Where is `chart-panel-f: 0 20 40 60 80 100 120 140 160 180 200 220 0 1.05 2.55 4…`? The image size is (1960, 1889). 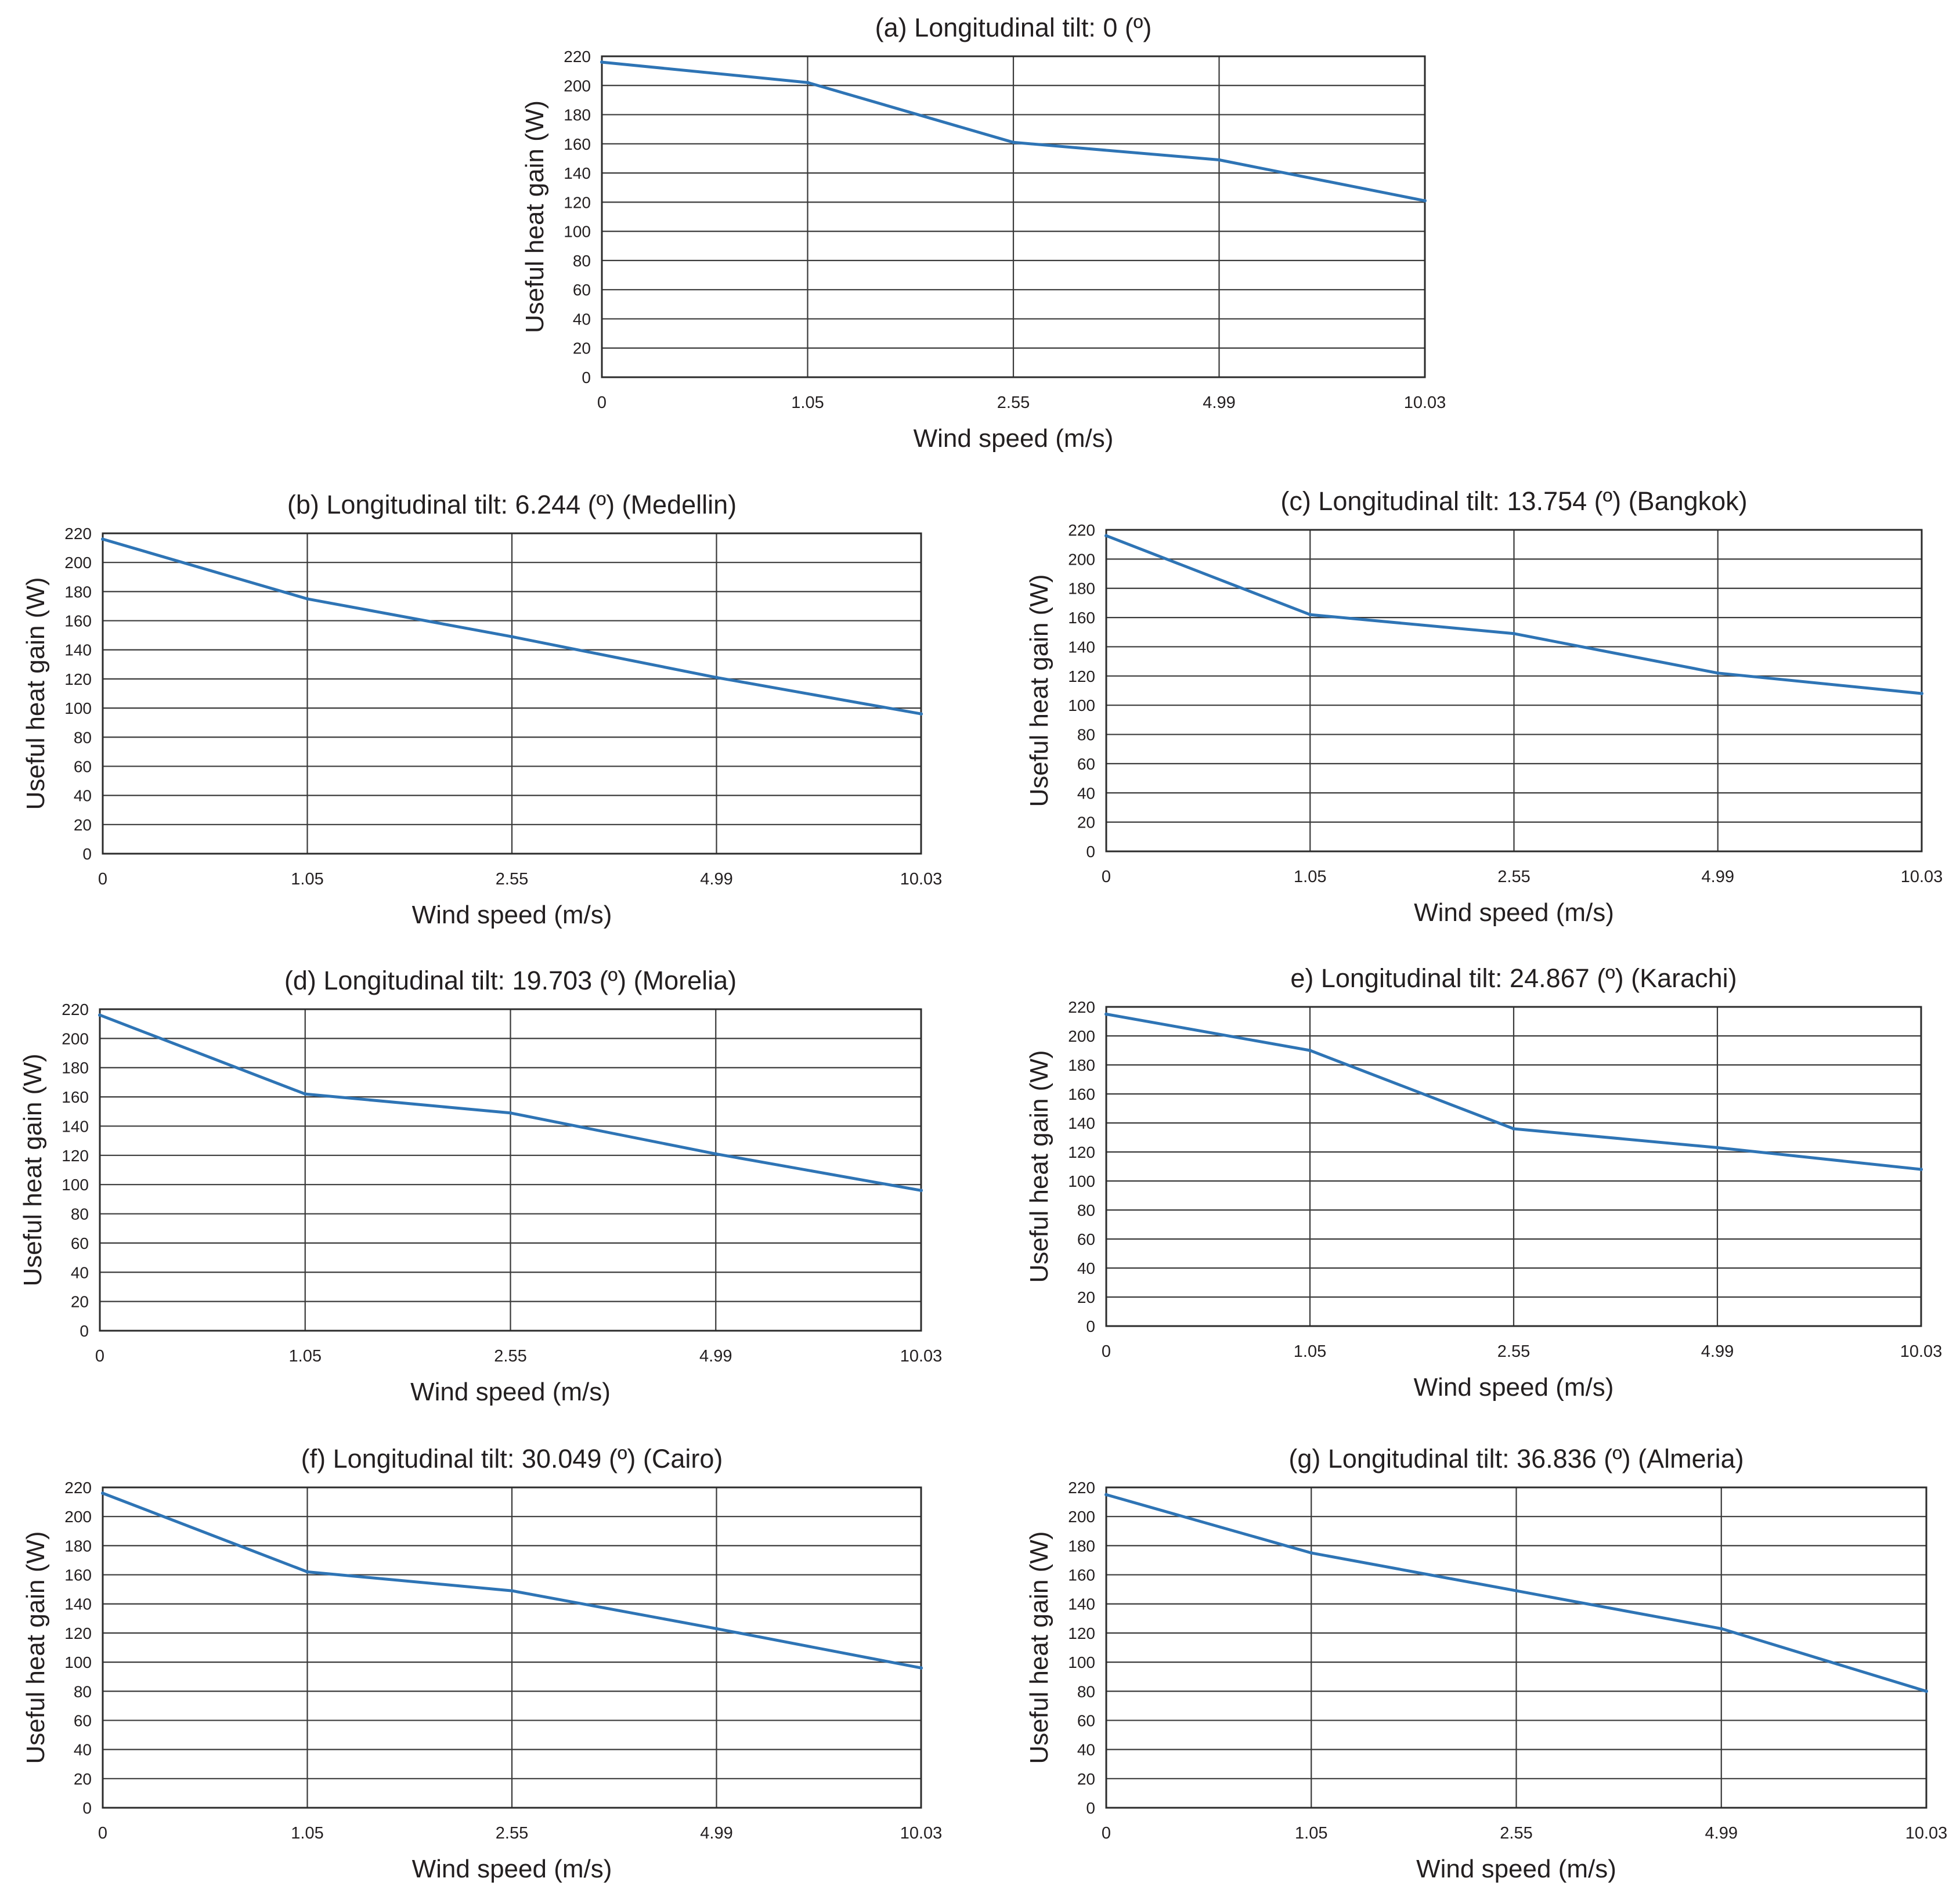 chart-panel-f: 0 20 40 60 80 100 120 140 160 180 200 220 0 1.05 2.55 4… is located at coordinates (481, 1664).